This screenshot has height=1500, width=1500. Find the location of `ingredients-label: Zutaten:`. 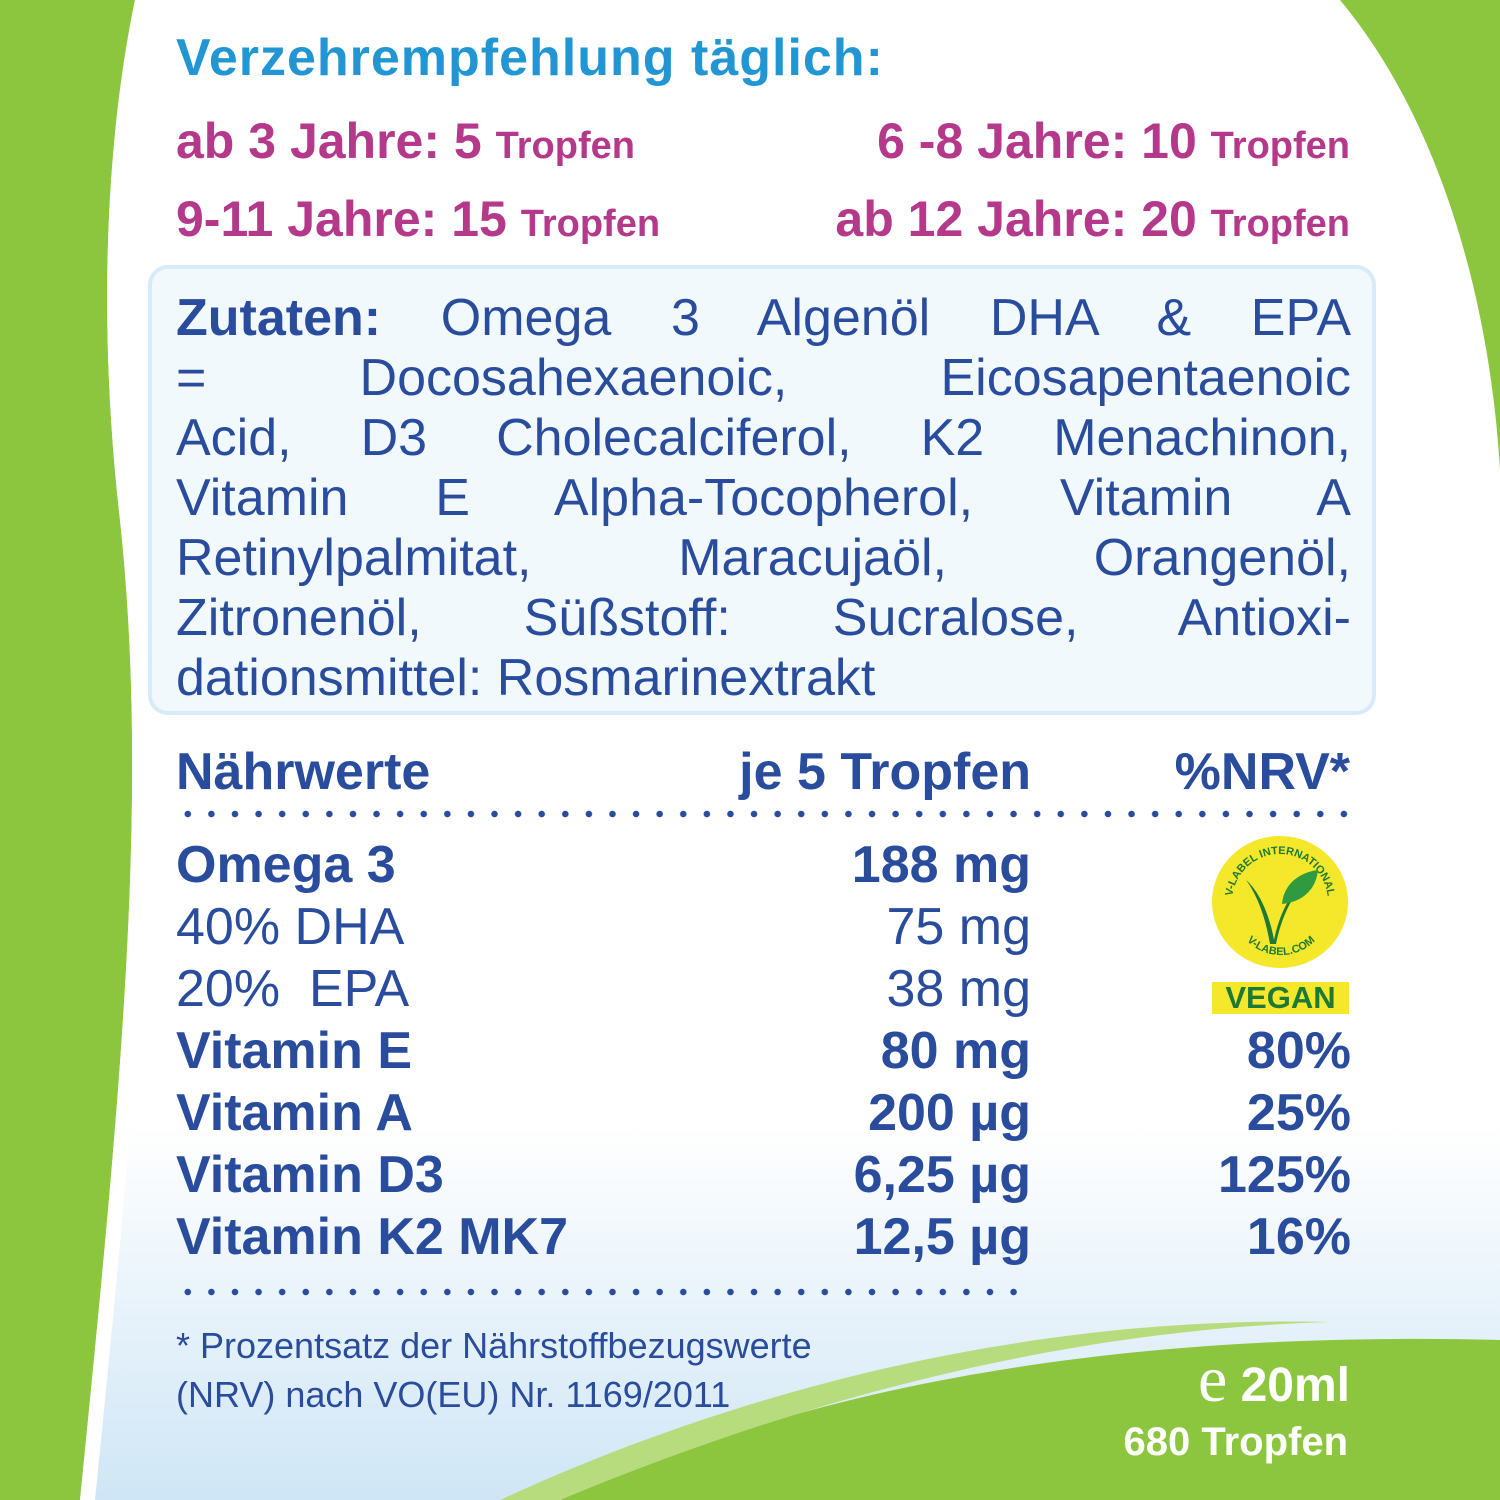

ingredients-label: Zutaten: is located at coordinates (279, 318).